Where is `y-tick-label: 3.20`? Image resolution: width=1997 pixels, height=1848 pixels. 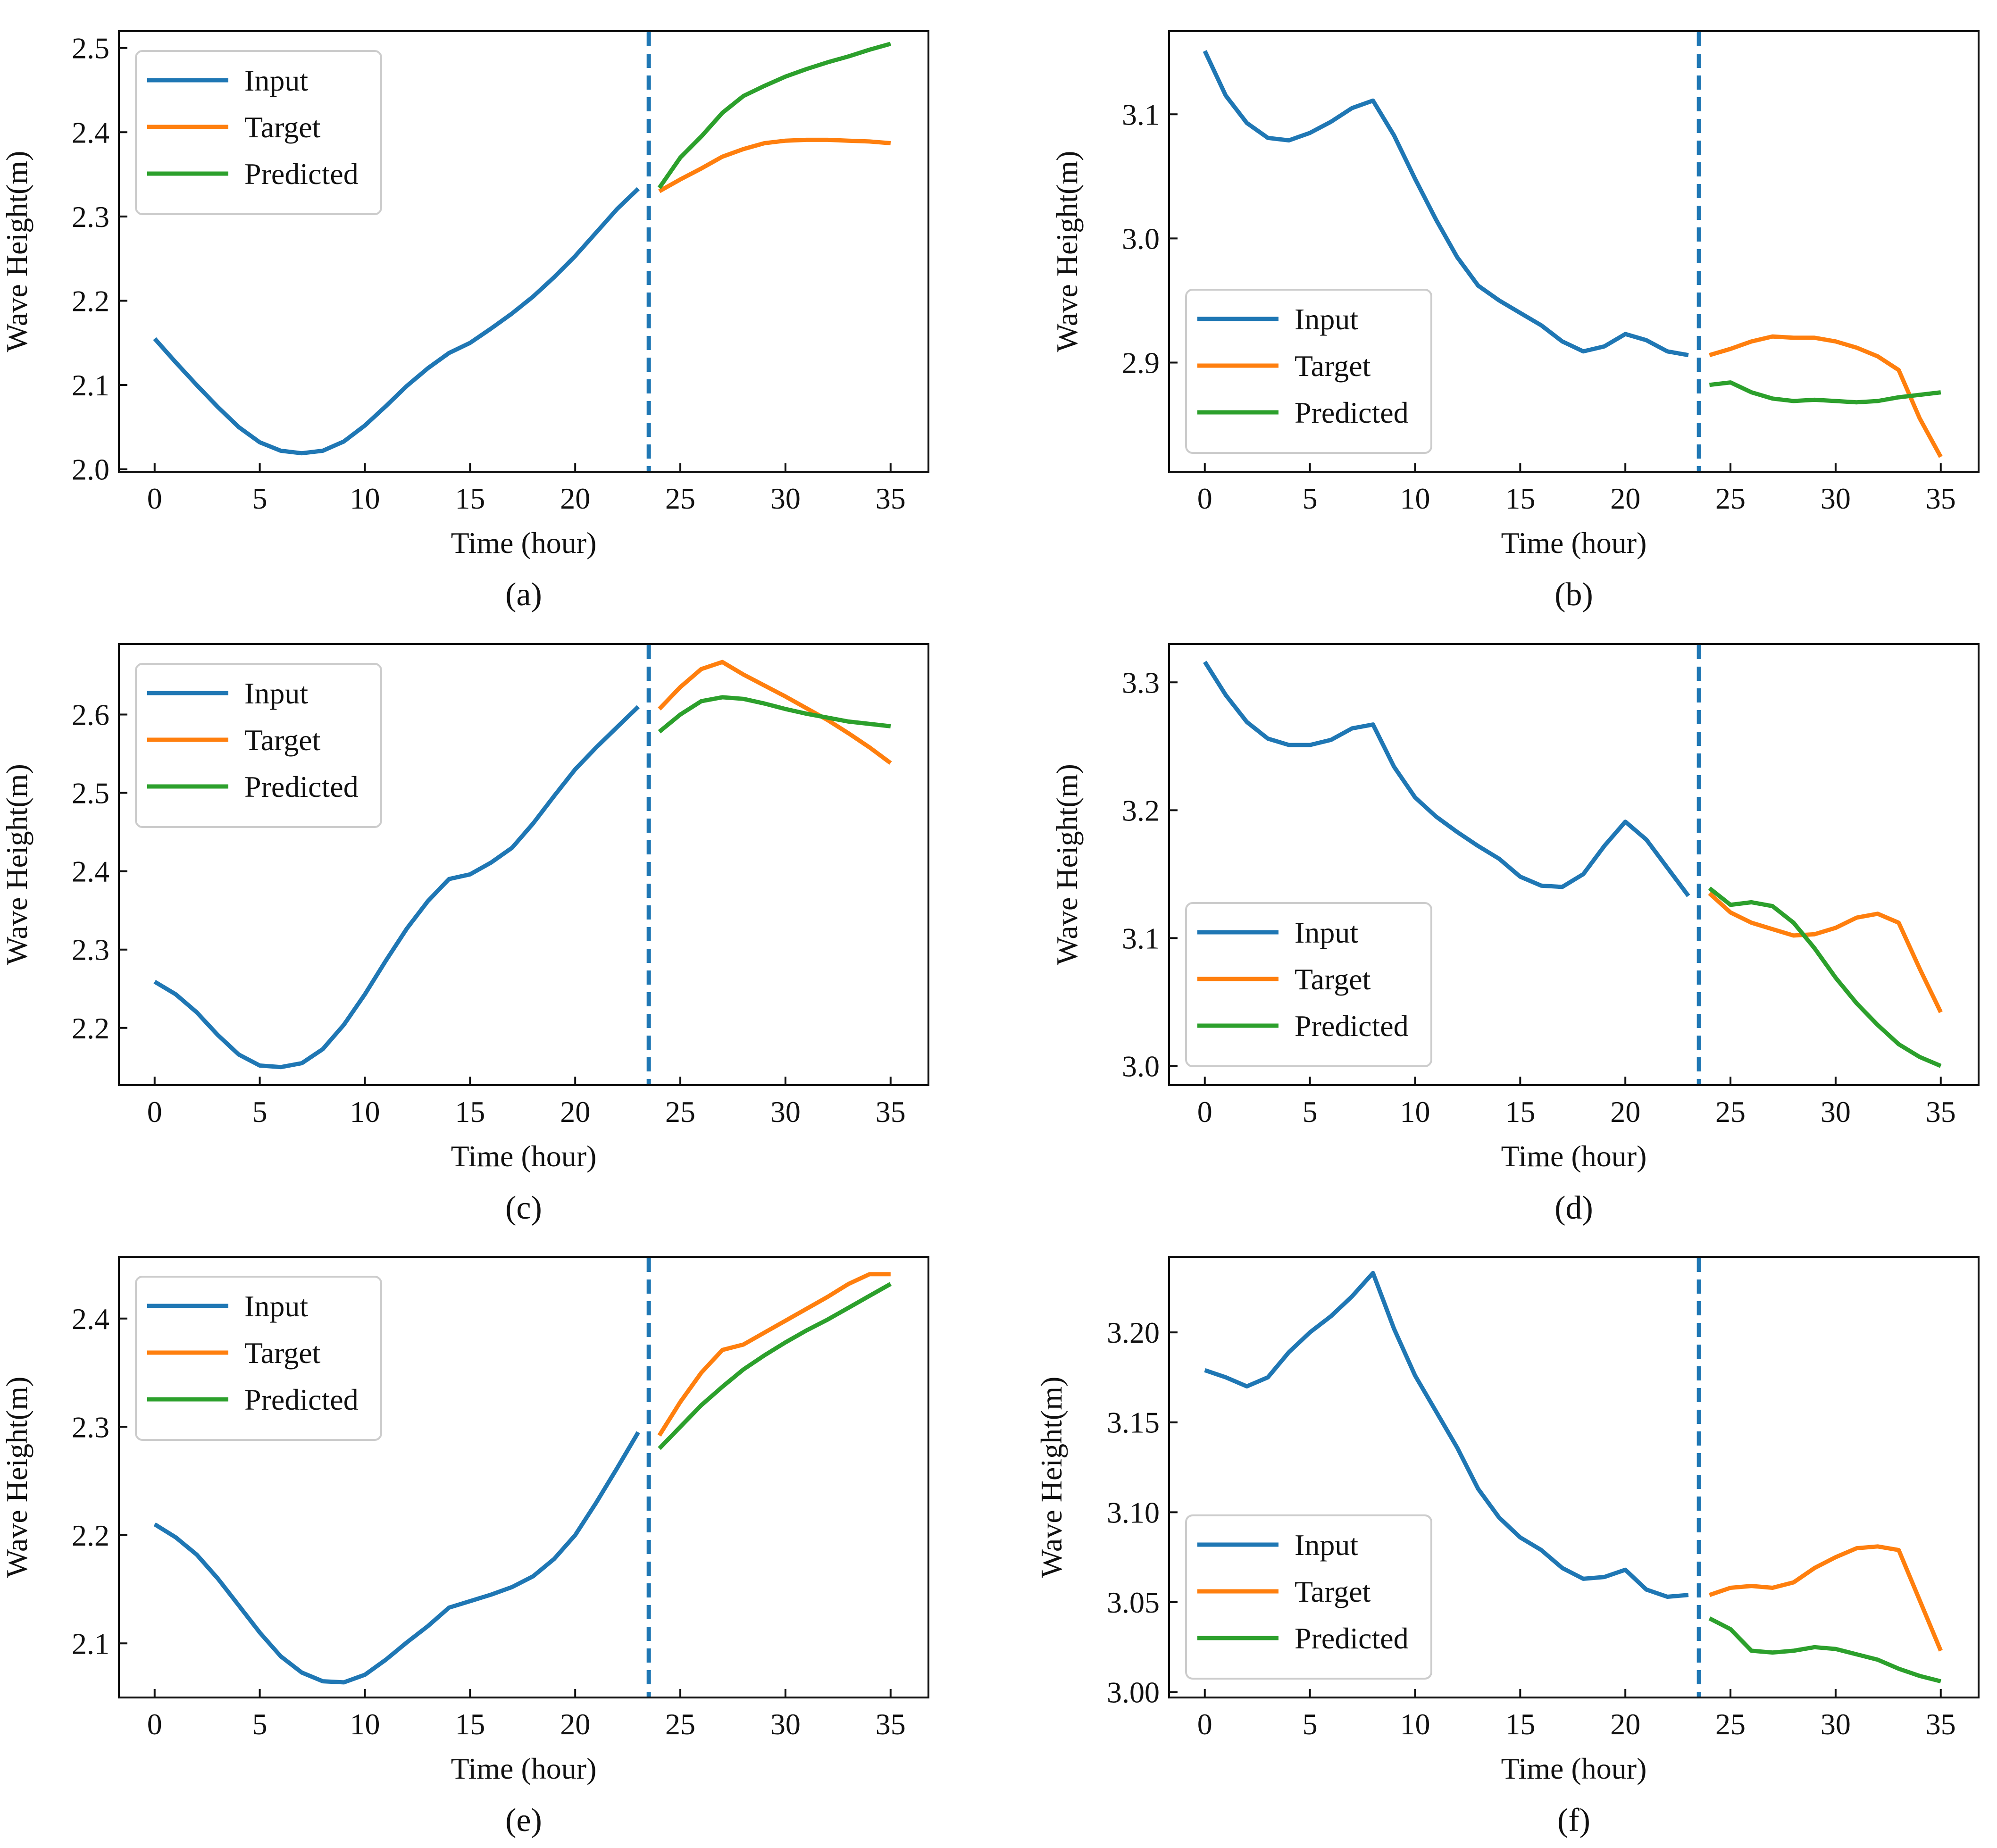 y-tick-label: 3.20 is located at coordinates (1133, 1332).